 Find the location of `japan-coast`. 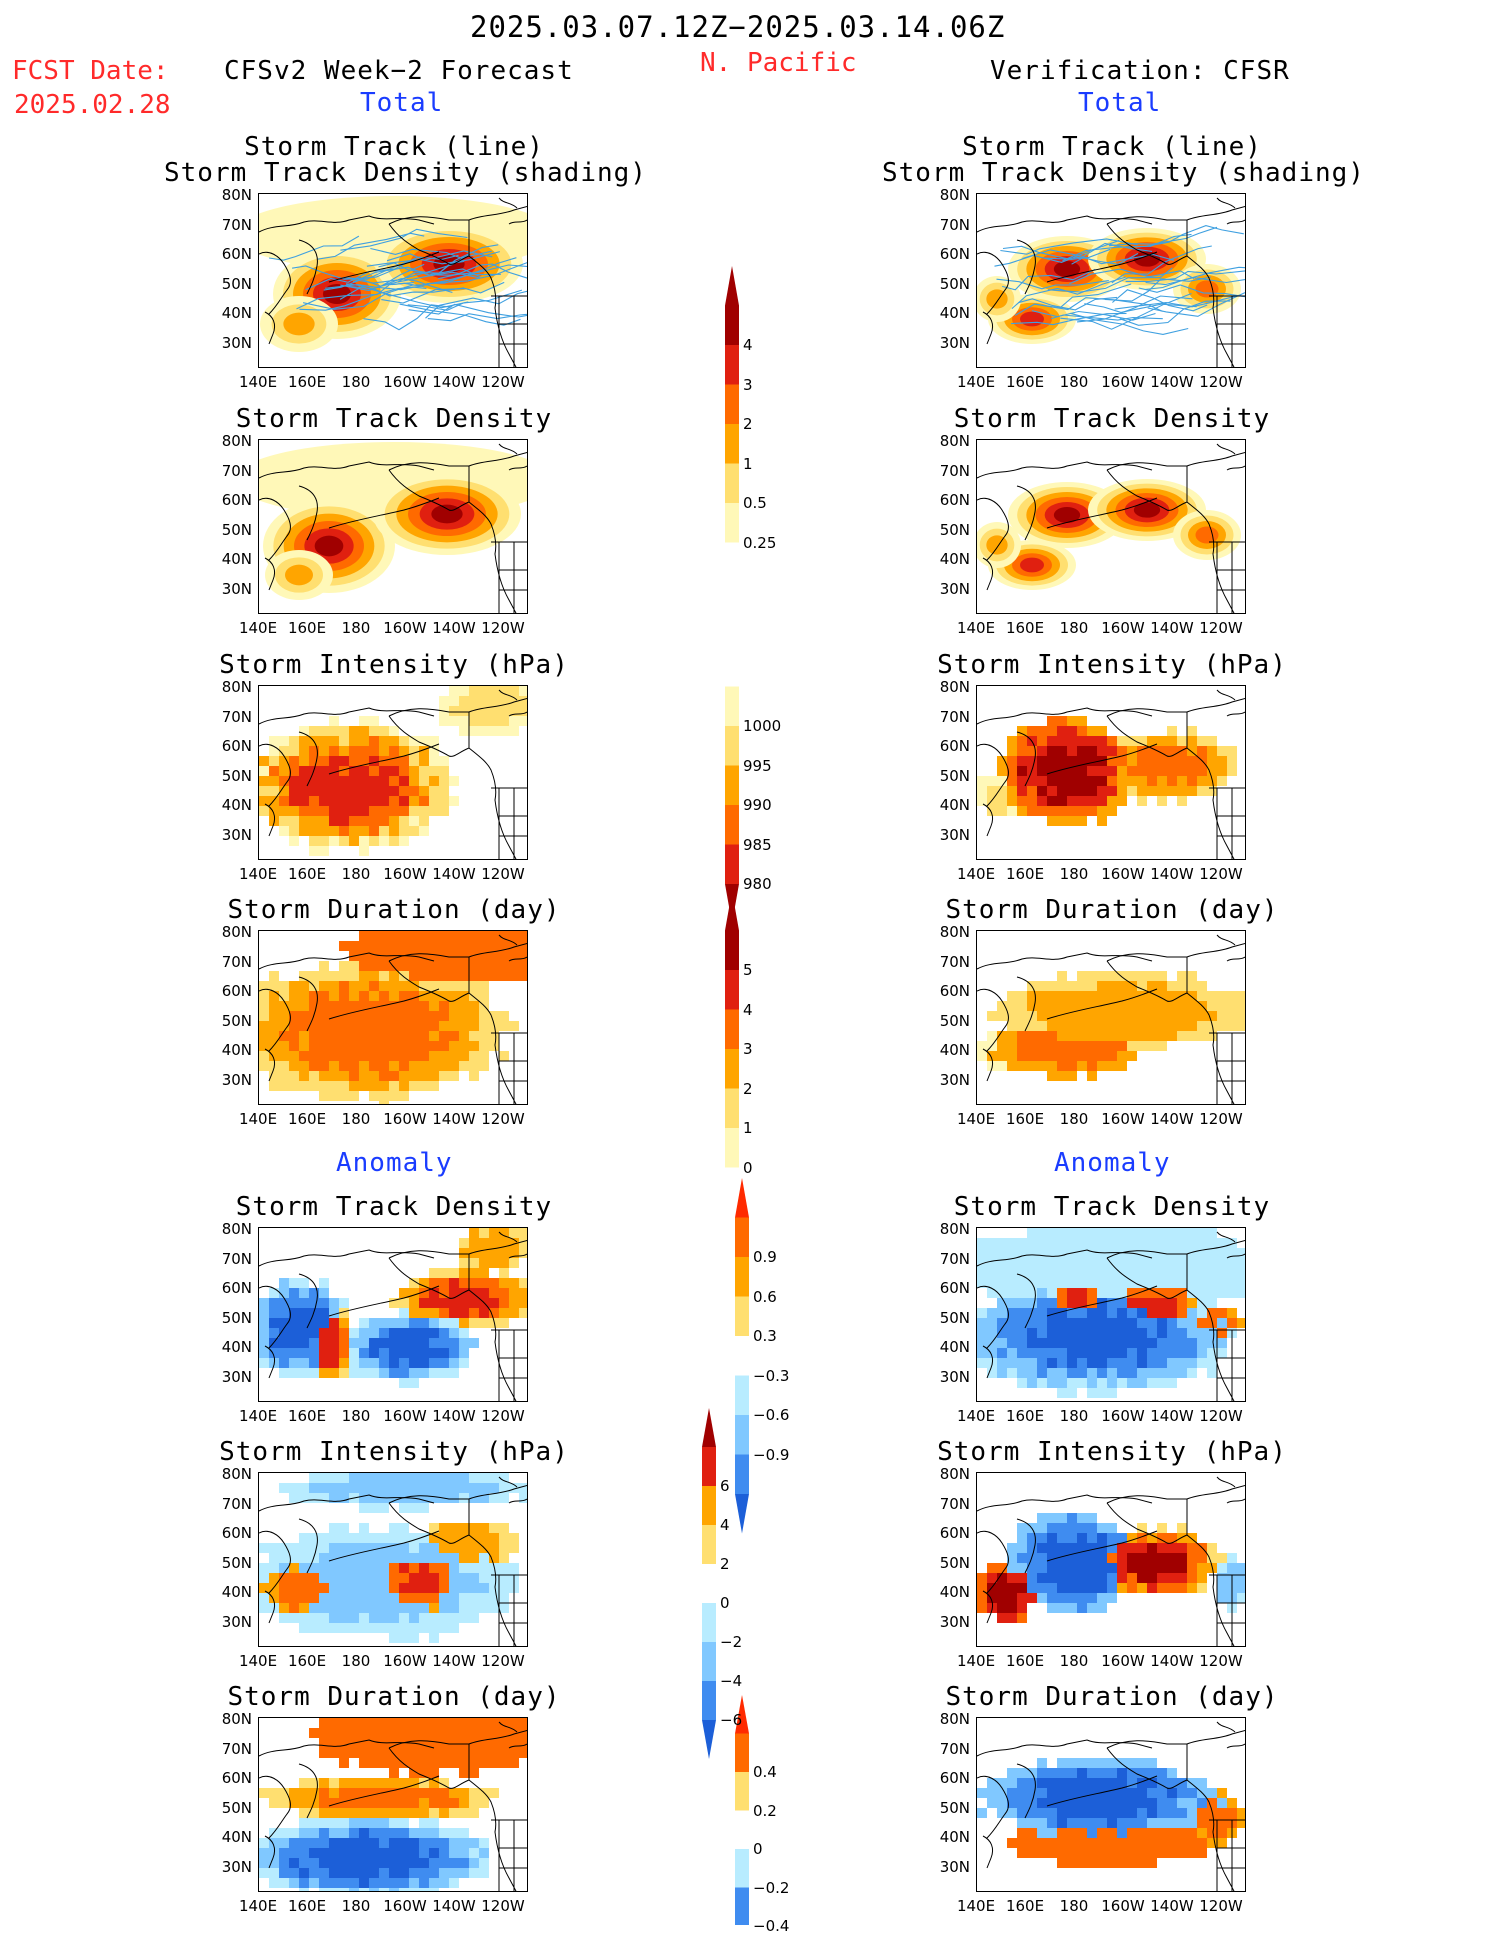

japan-coast is located at coordinates (270, 1607).